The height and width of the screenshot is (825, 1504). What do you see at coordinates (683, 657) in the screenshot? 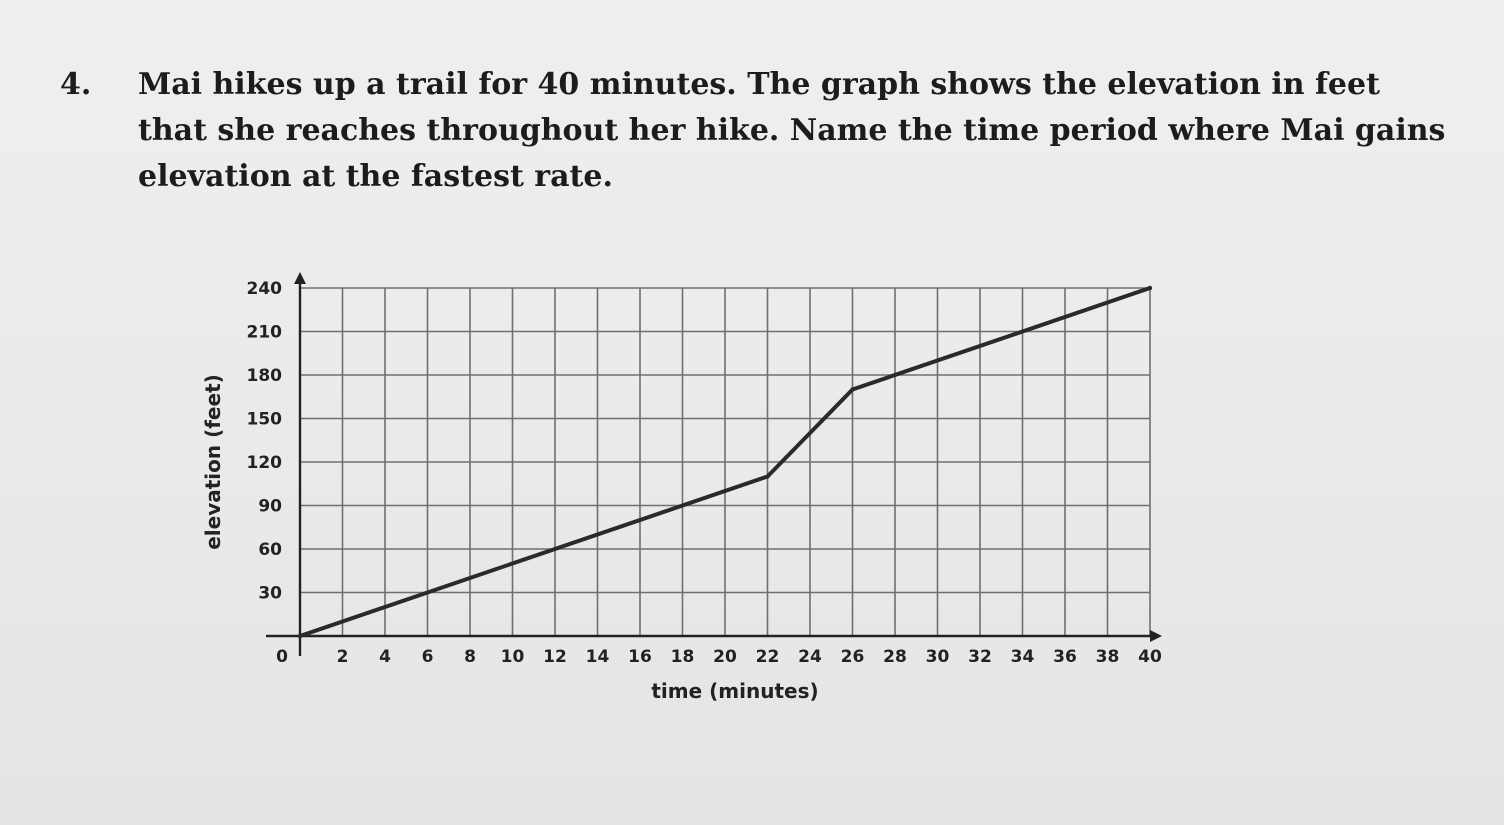
I see `x-tick-label: 18` at bounding box center [683, 657].